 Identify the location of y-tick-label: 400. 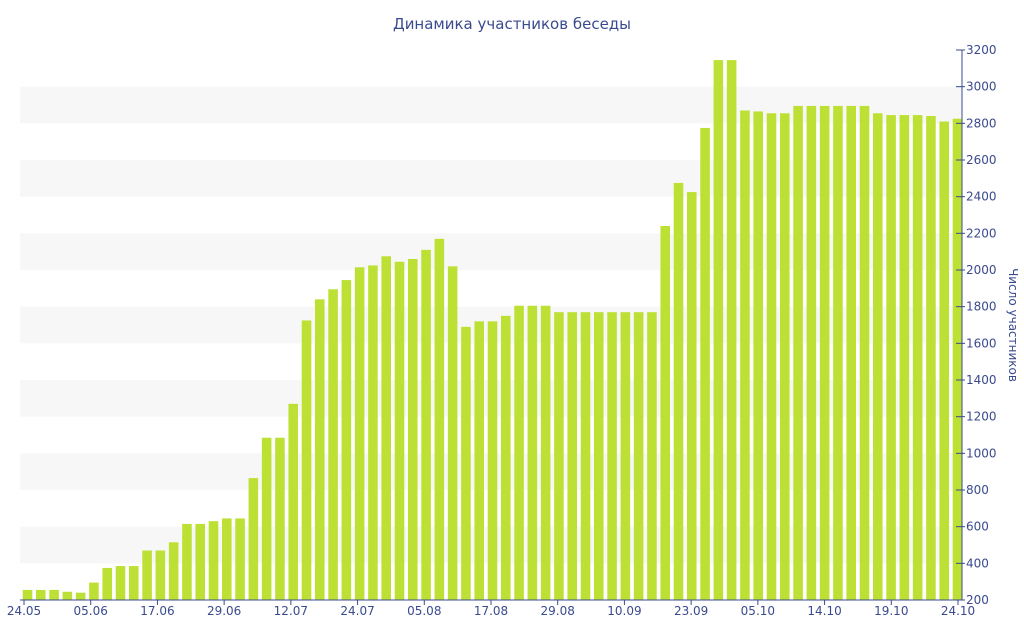
(977, 563).